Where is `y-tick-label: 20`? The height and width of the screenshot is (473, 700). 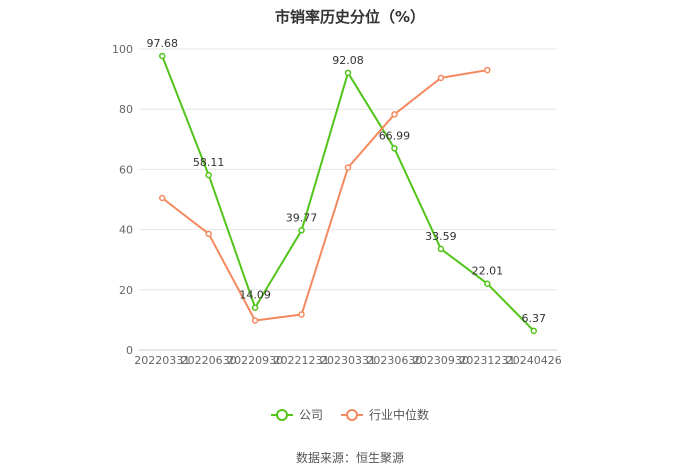 y-tick-label: 20 is located at coordinates (126, 290).